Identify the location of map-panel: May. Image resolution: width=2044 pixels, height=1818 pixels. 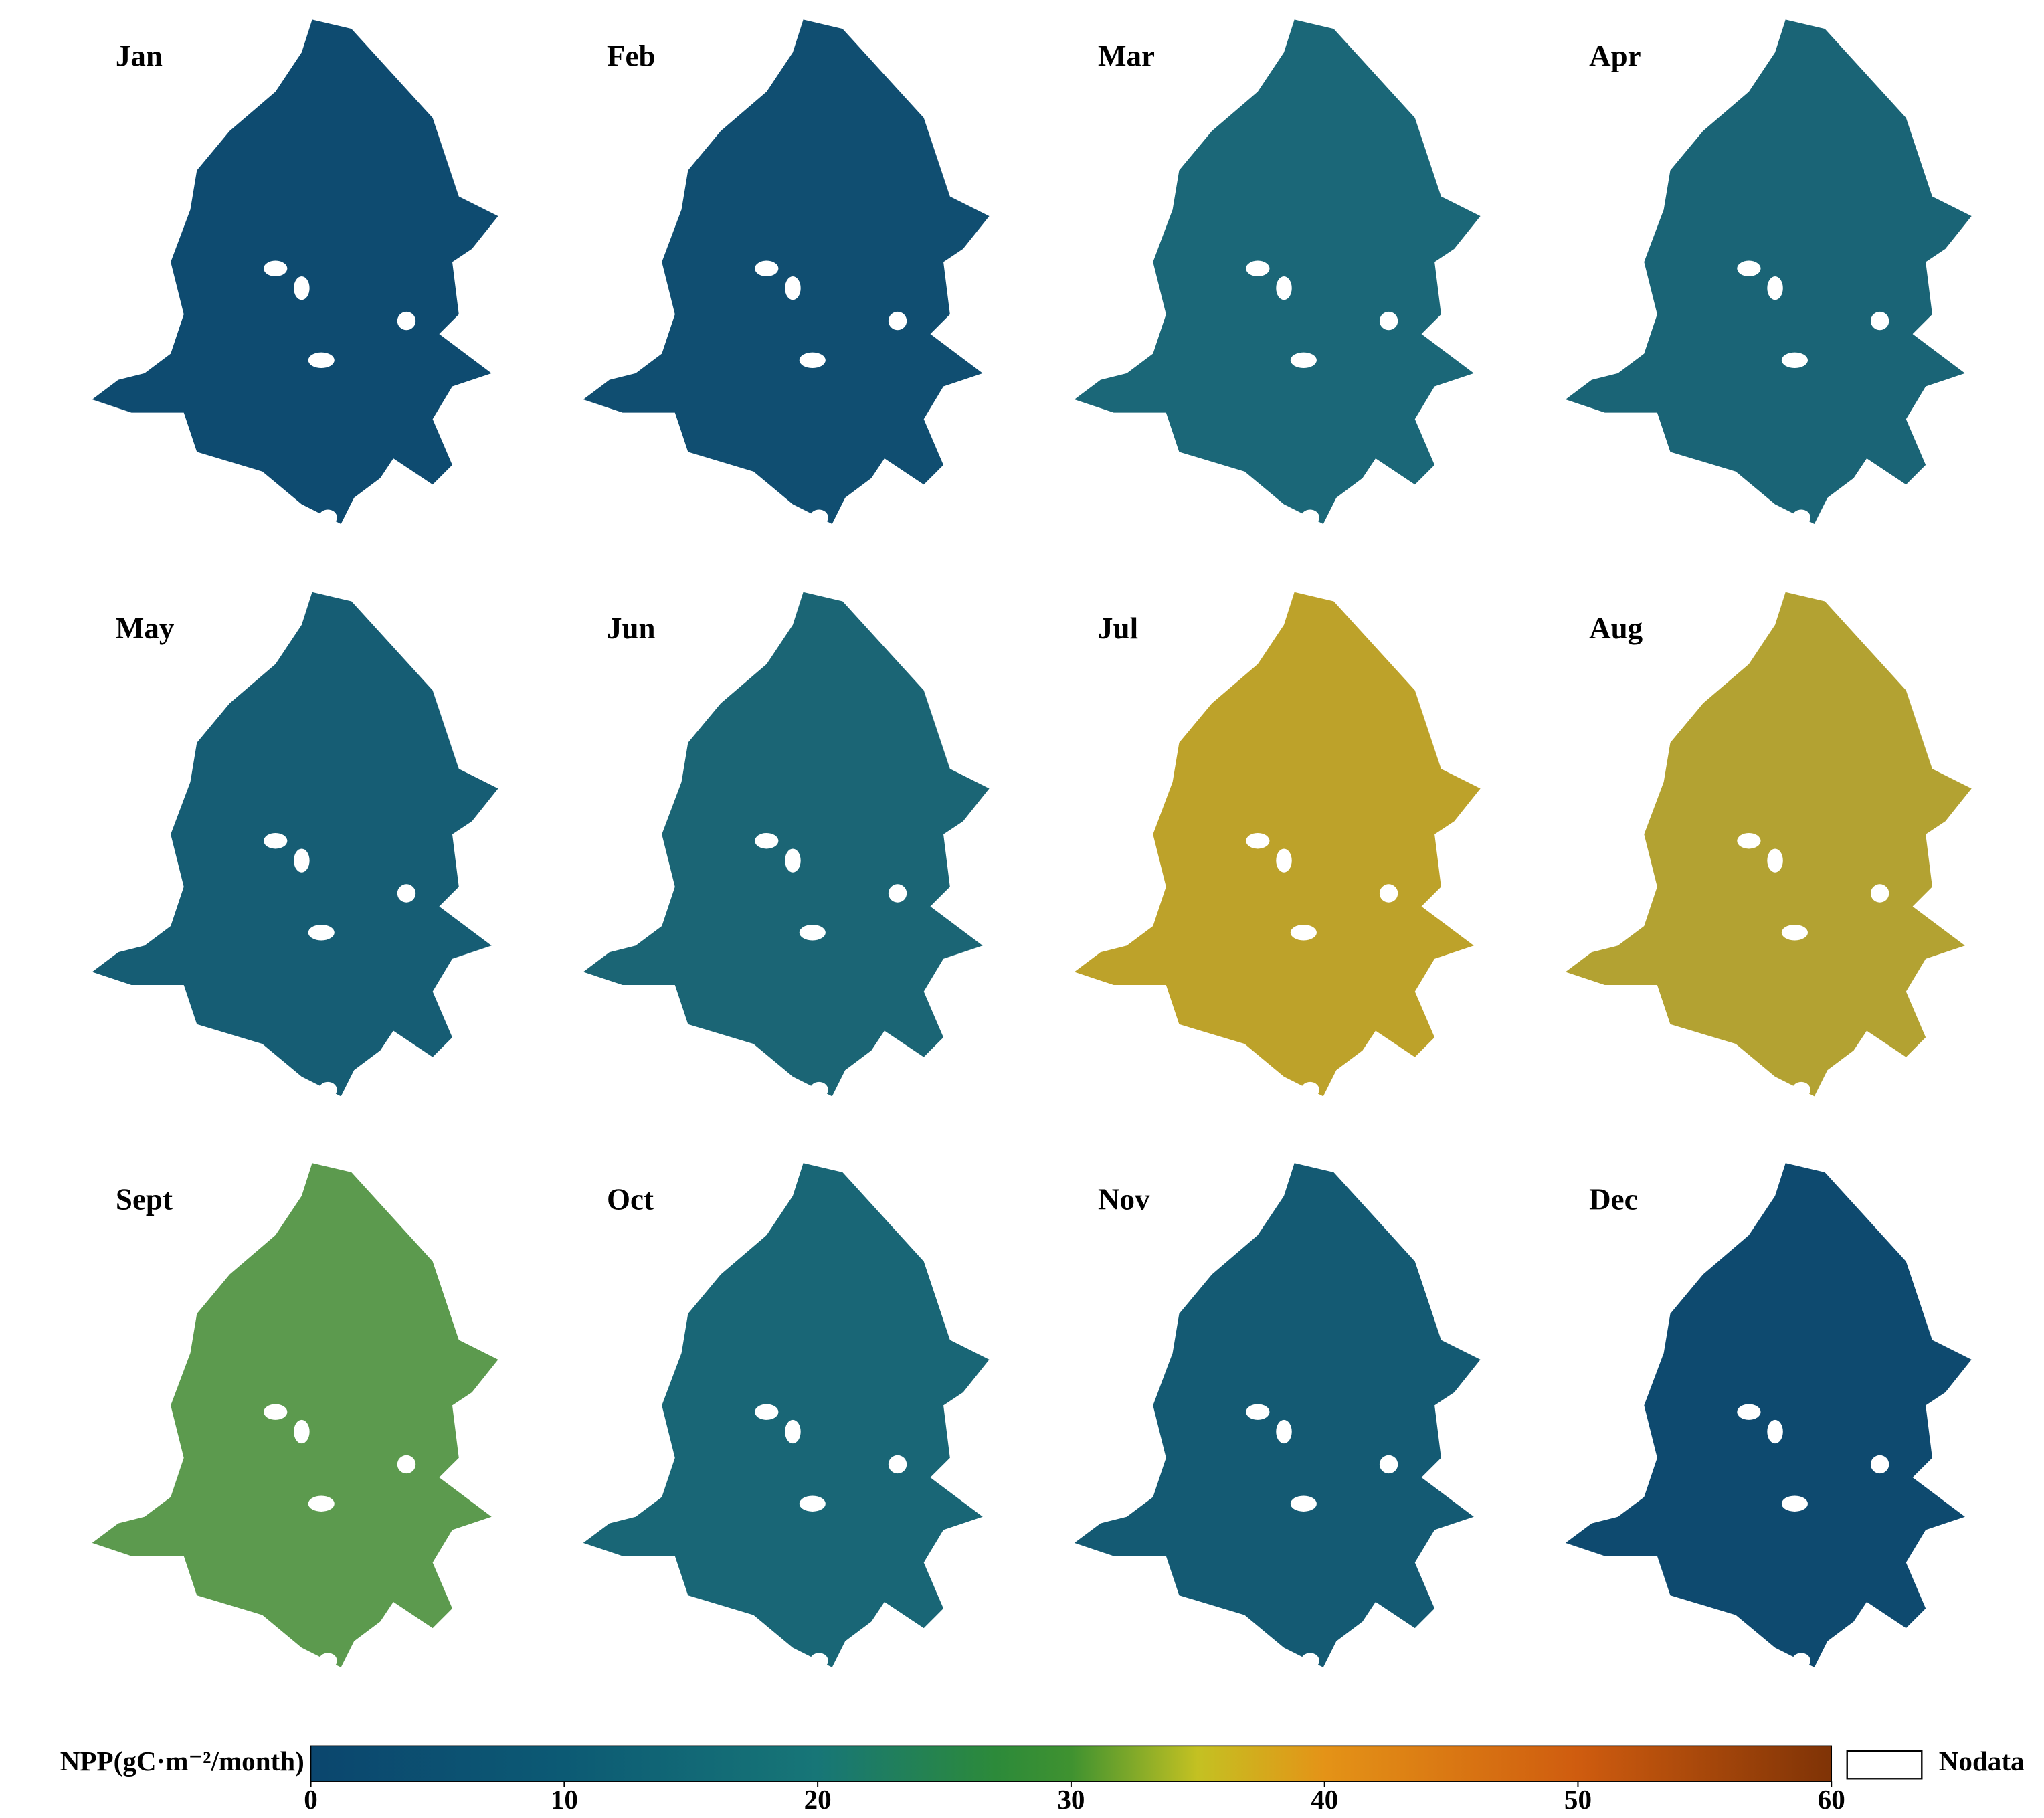
(295, 845).